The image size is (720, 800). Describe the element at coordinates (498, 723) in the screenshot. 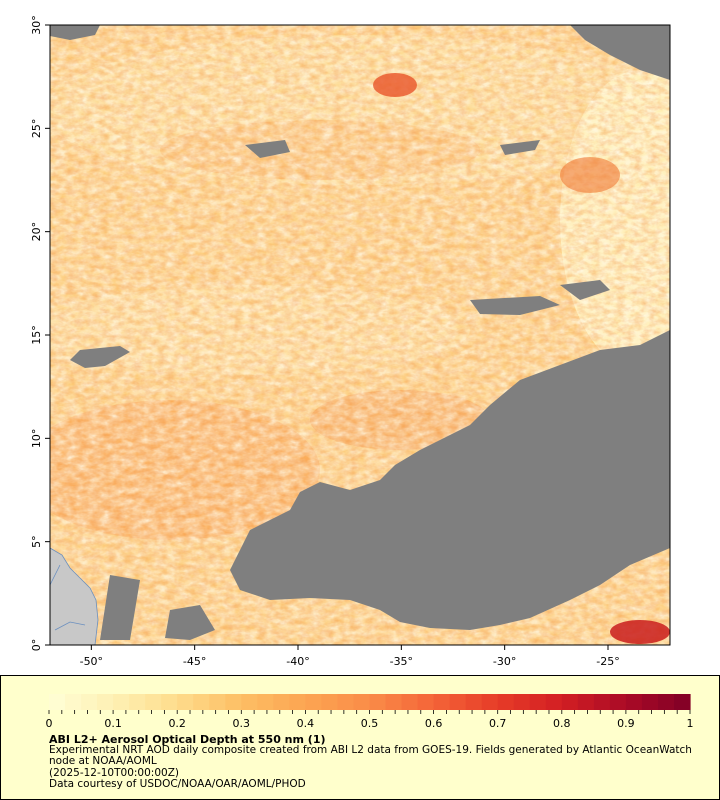

I see `colorbar-tick-label: 0.7` at that location.